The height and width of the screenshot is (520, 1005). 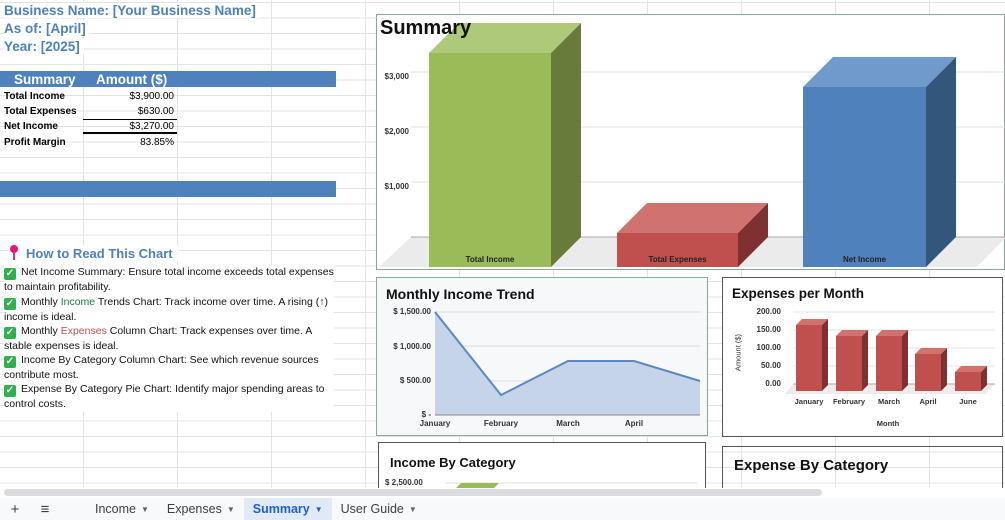 What do you see at coordinates (372, 509) in the screenshot?
I see `tab-label: User Guide` at bounding box center [372, 509].